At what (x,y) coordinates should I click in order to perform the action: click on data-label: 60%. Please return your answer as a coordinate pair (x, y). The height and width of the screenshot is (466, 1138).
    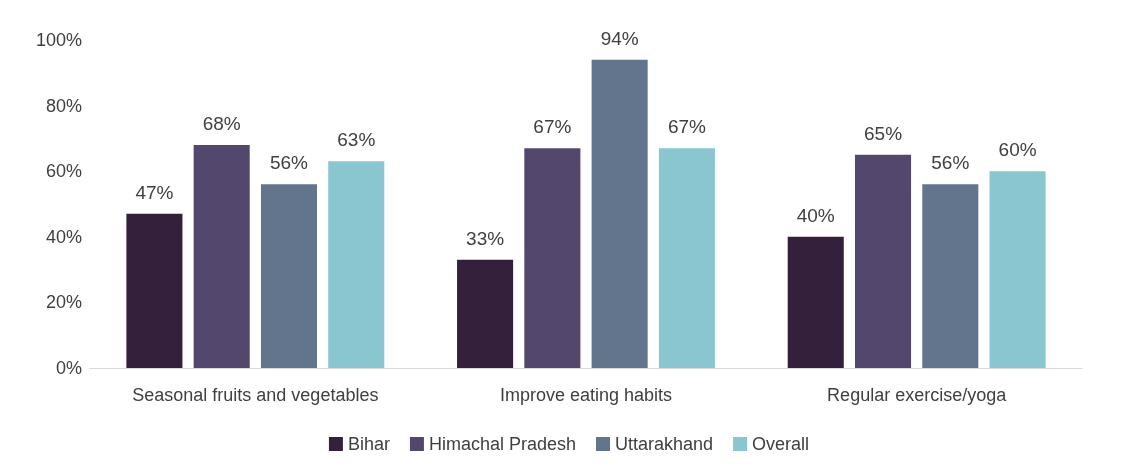
    Looking at the image, I should click on (1017, 150).